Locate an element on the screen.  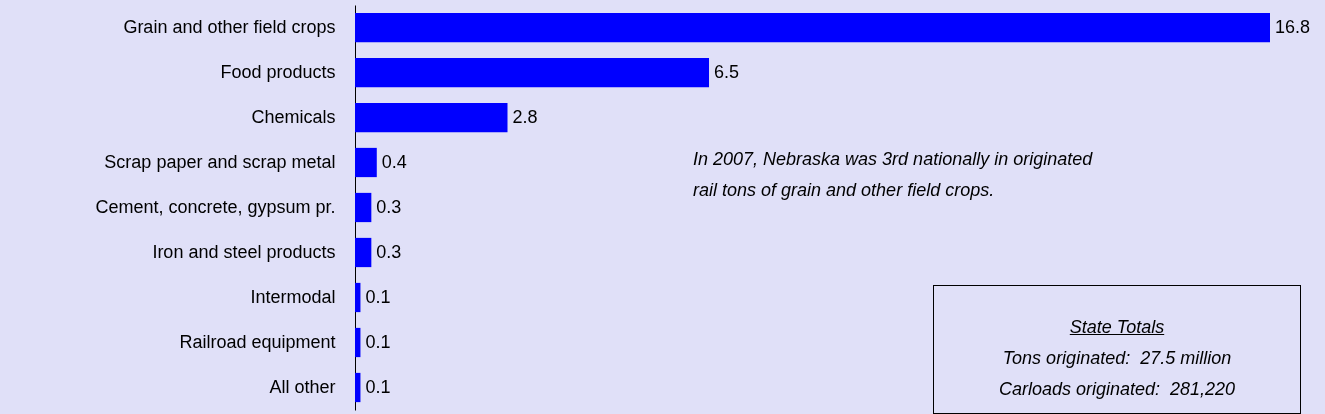
data-label: 2.8 is located at coordinates (525, 116).